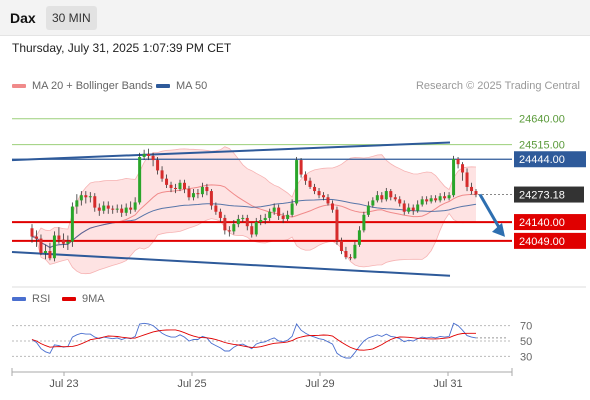  What do you see at coordinates (542, 223) in the screenshot?
I see `price-level-label: 24140.00` at bounding box center [542, 223].